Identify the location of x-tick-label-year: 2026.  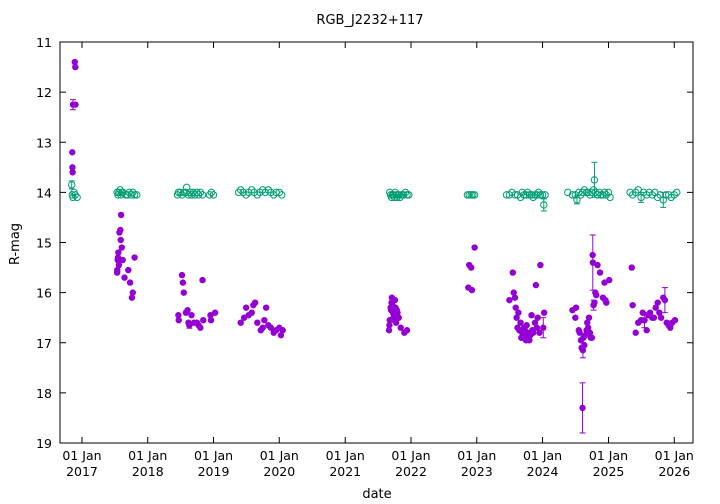
(674, 471).